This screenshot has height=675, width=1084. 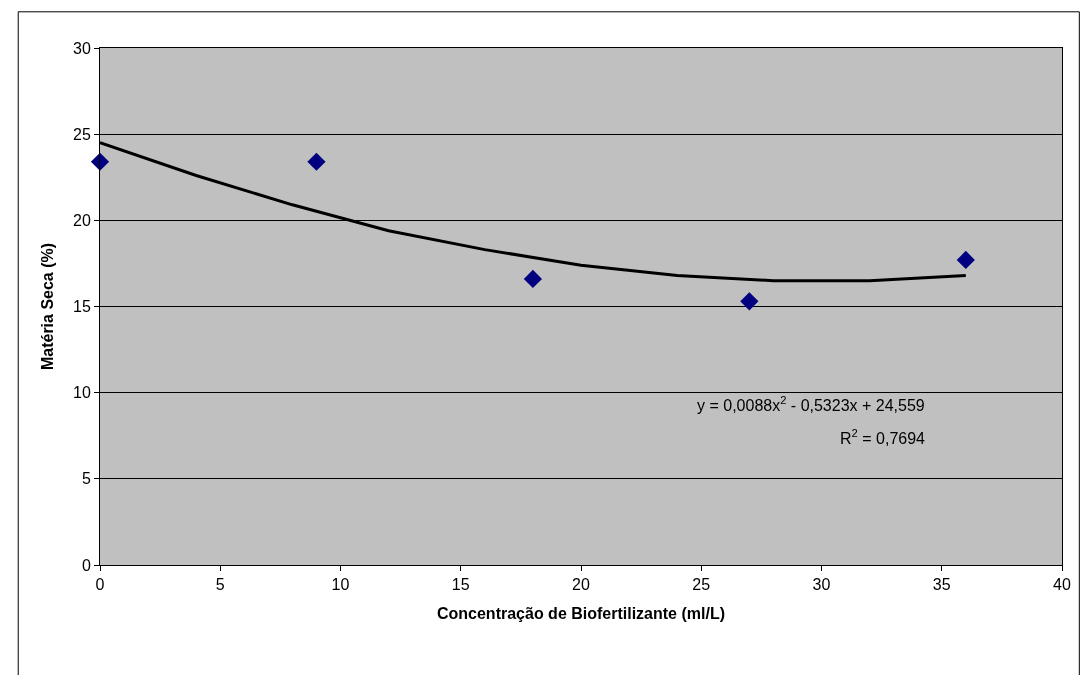 I want to click on x-tick-label: 35, so click(x=941, y=585).